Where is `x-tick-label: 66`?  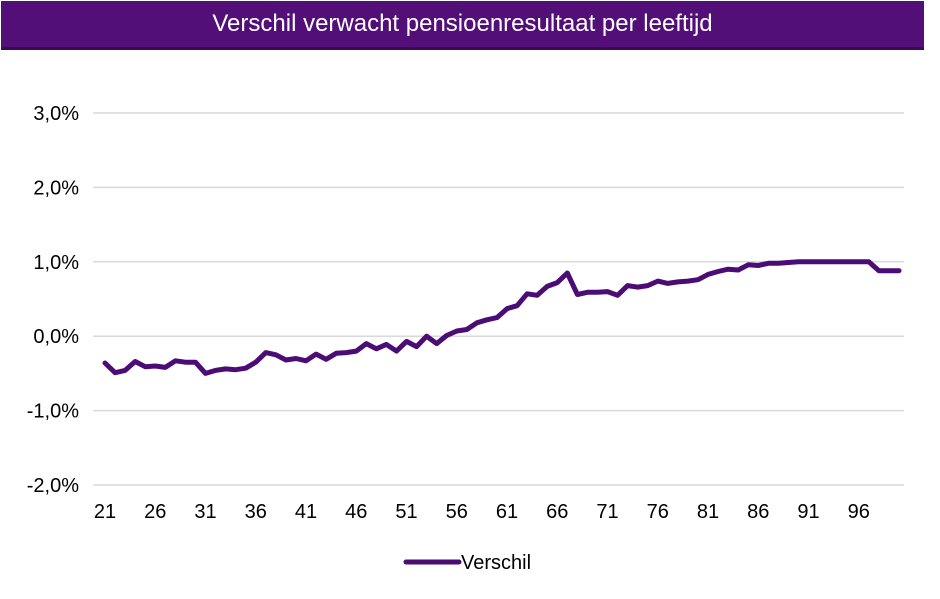 x-tick-label: 66 is located at coordinates (557, 512).